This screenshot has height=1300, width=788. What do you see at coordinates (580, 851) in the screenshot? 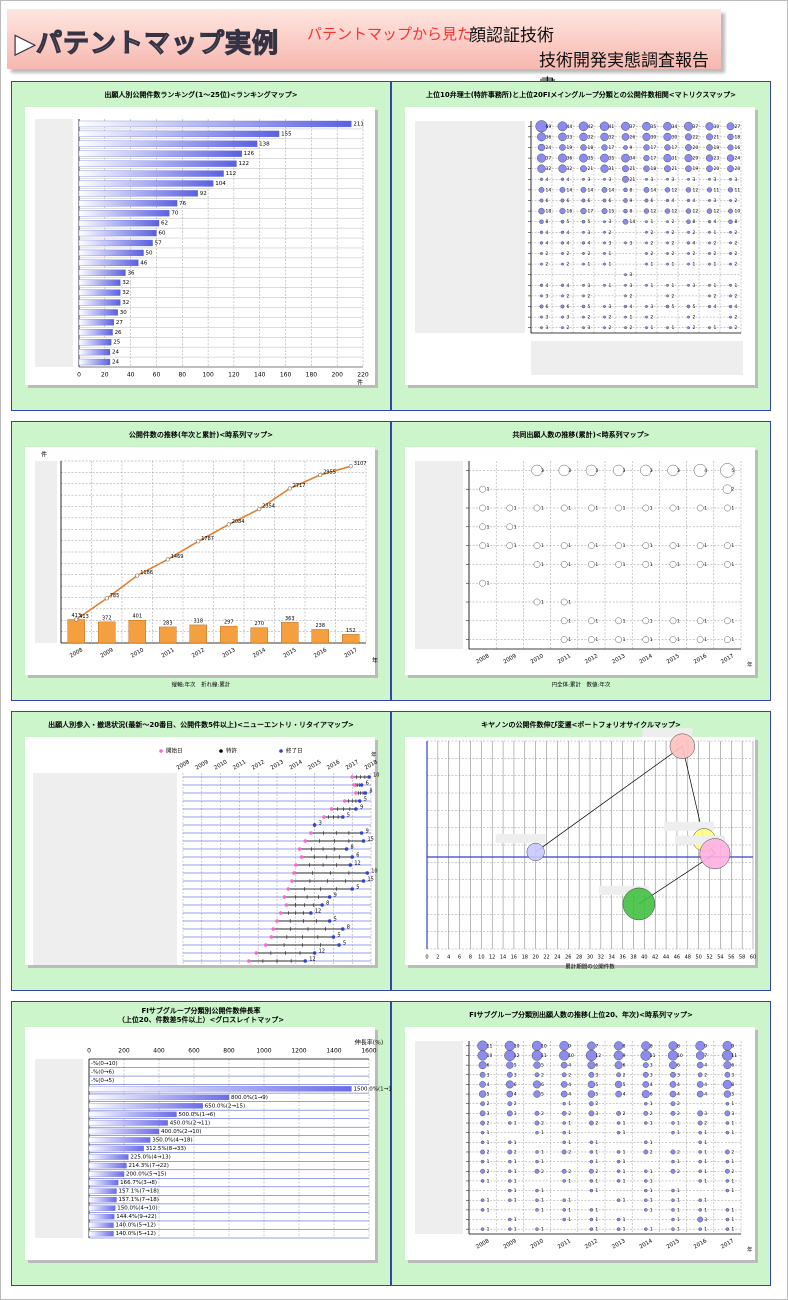
I see `plot-bg` at bounding box center [580, 851].